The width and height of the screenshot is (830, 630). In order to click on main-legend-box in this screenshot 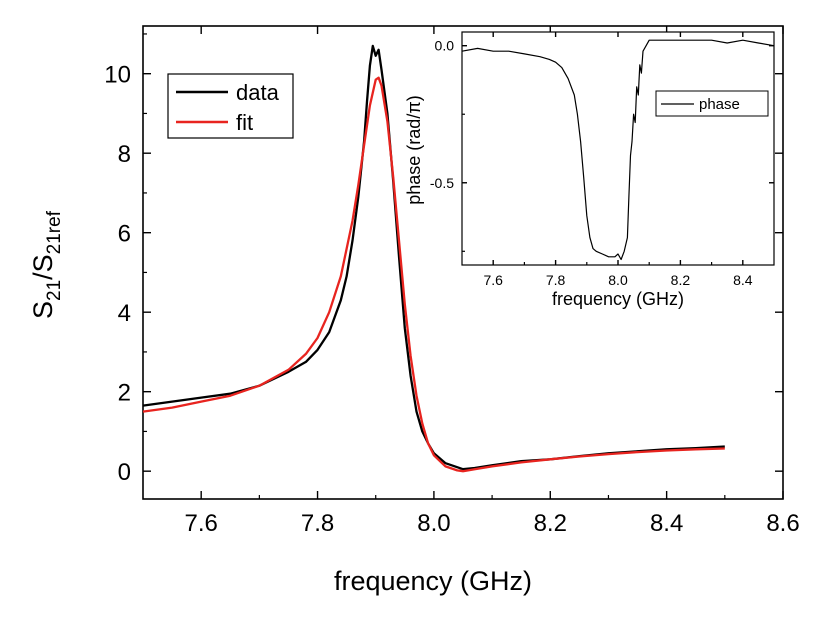, I will do `click(230, 106)`.